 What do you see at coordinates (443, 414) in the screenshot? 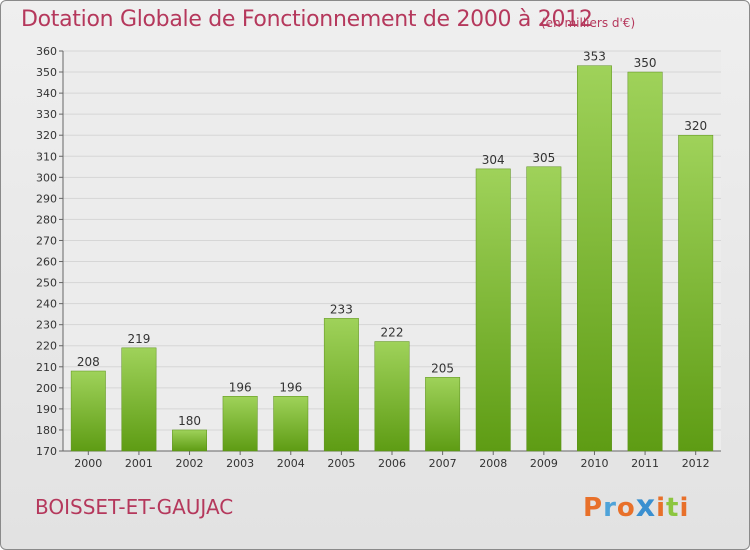
I see `bar-2007` at bounding box center [443, 414].